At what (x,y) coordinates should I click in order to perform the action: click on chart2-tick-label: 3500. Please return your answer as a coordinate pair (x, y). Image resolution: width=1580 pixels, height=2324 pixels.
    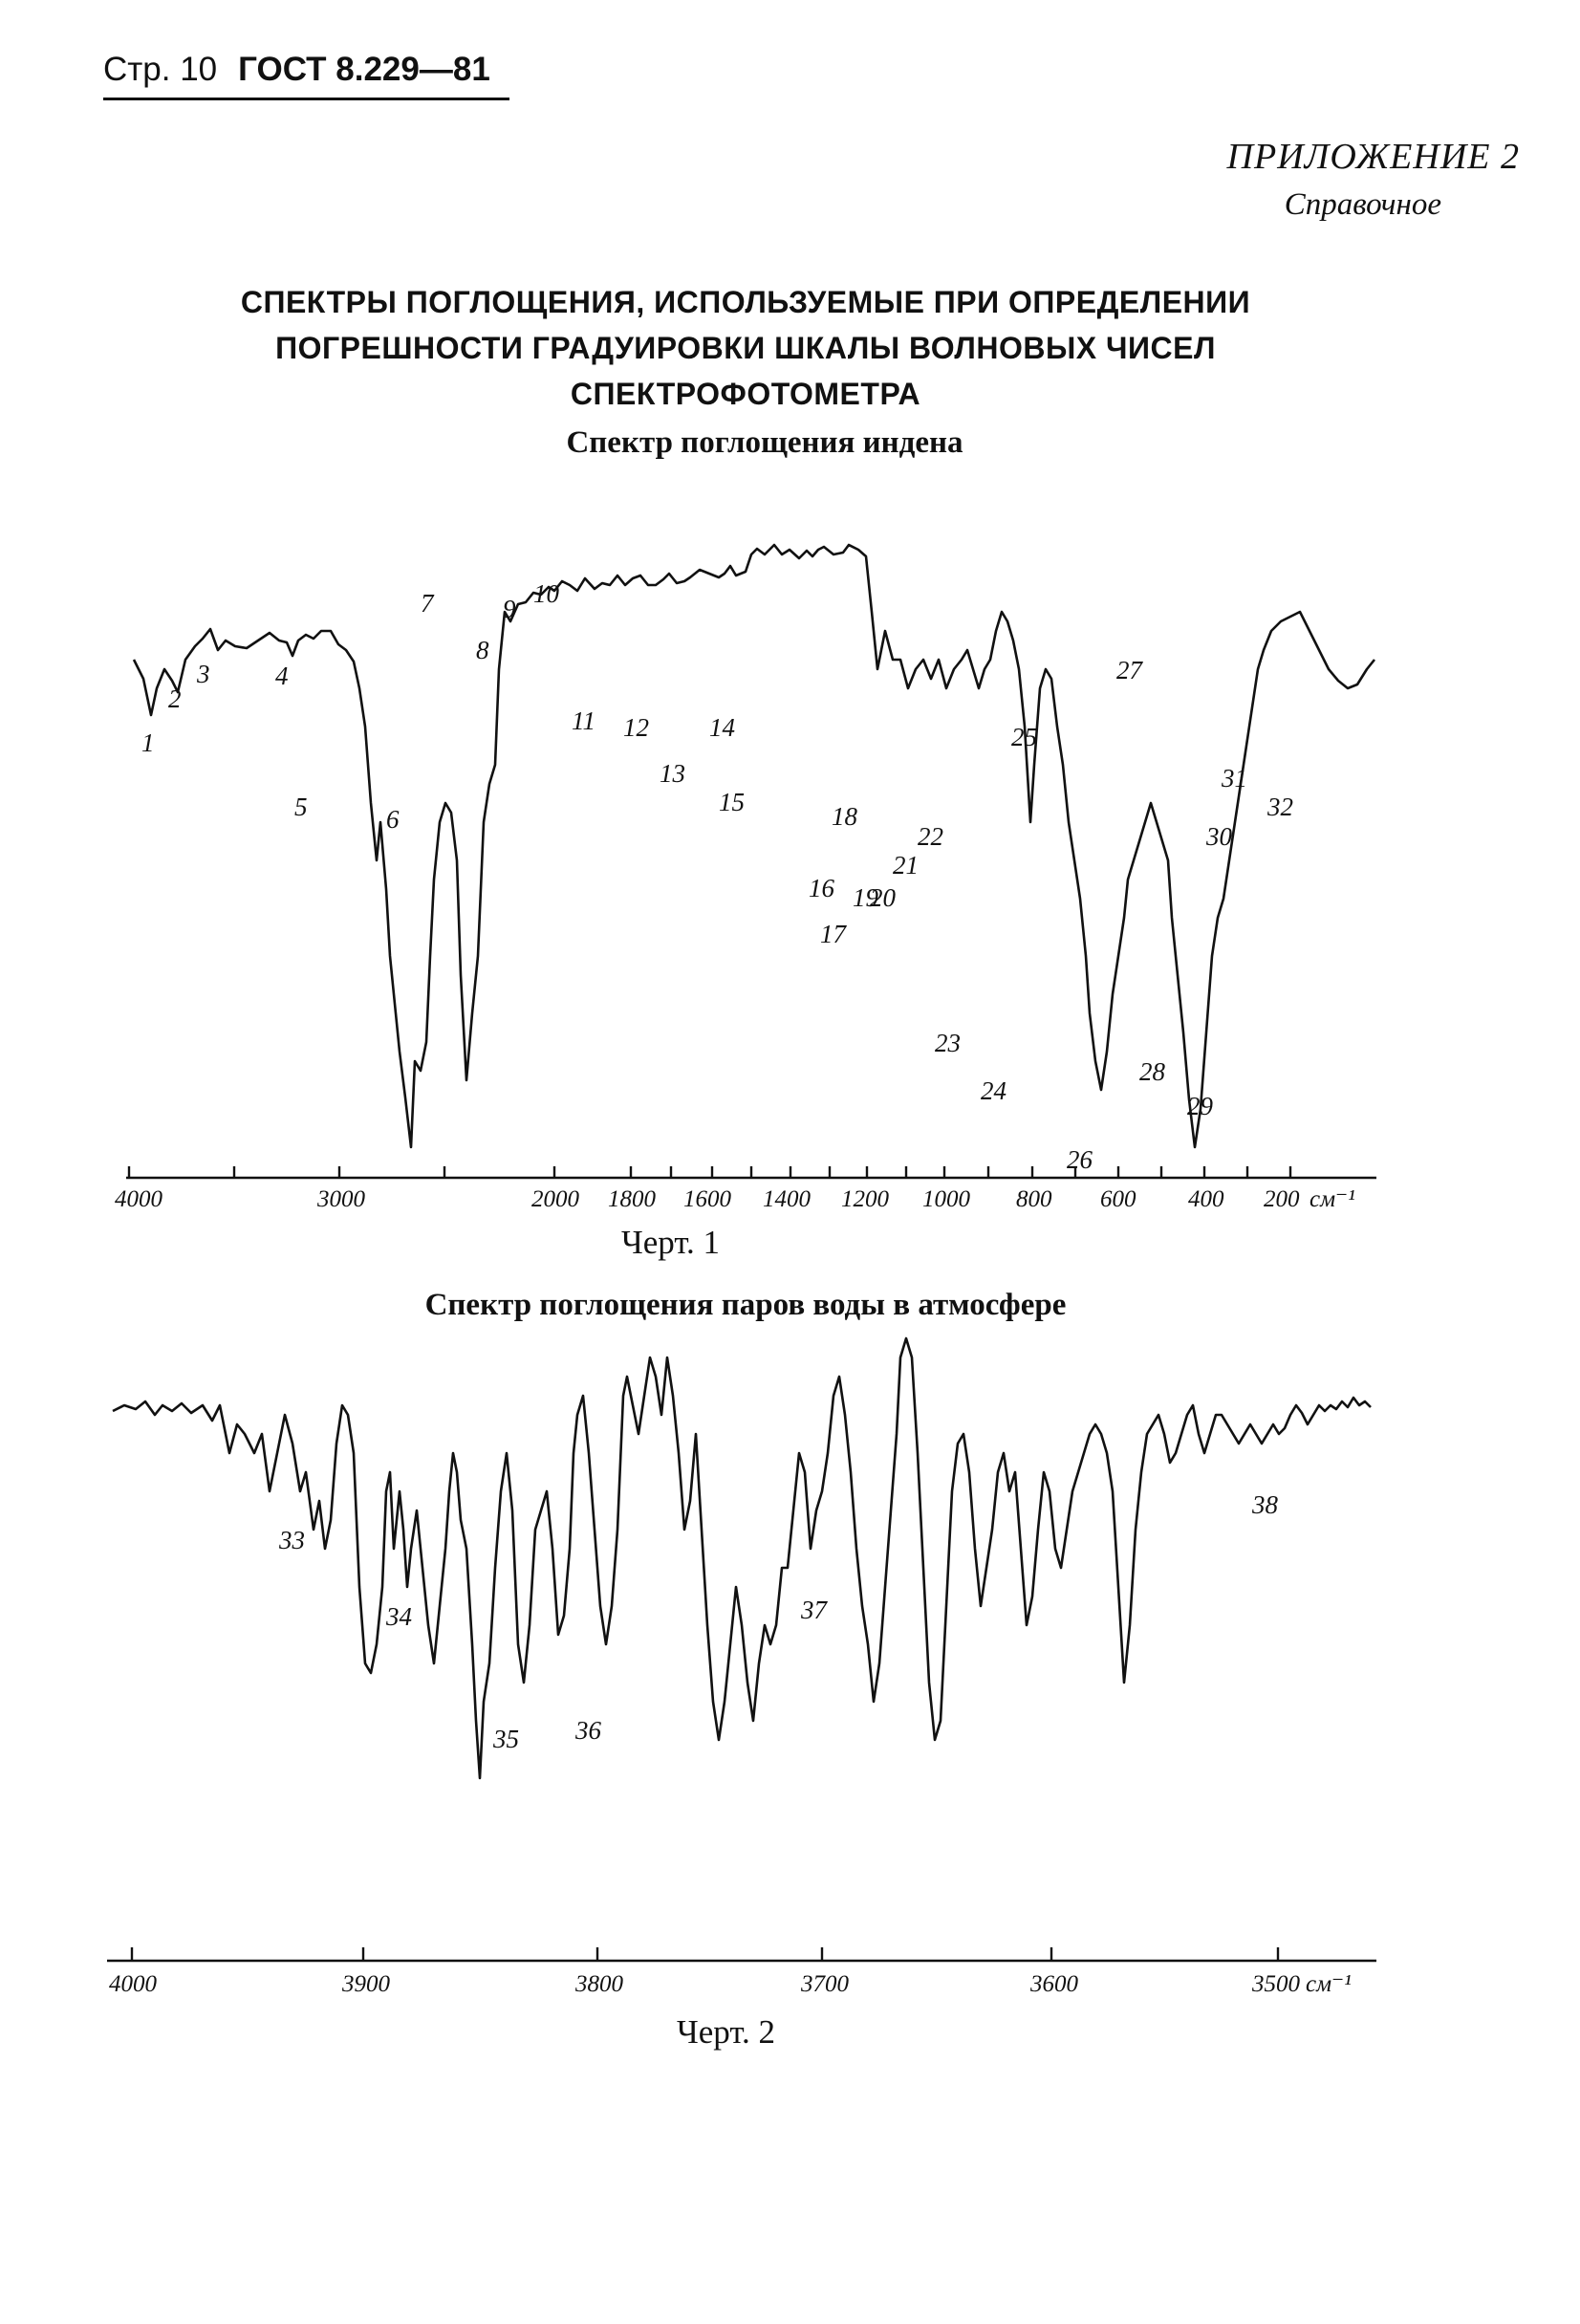
    Looking at the image, I should click on (1276, 1984).